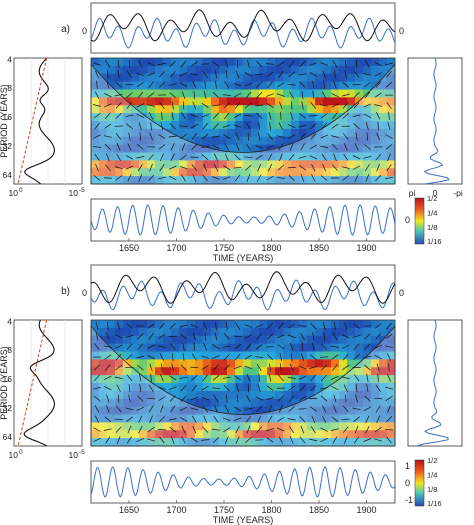 This screenshot has width=474, height=525. What do you see at coordinates (319, 248) in the screenshot?
I see `time-tick-label: 1850` at bounding box center [319, 248].